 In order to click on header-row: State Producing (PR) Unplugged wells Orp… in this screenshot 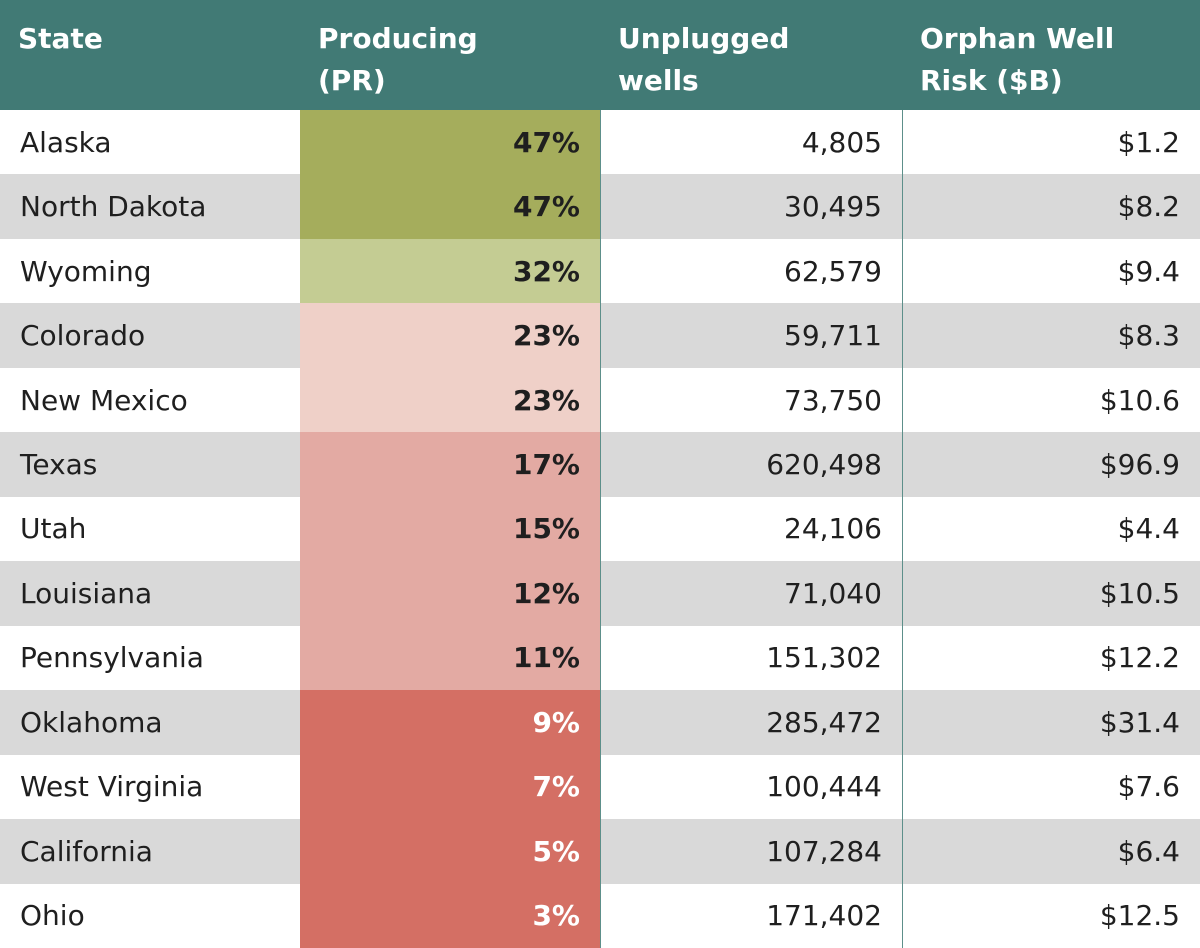, I will do `click(600, 55)`.